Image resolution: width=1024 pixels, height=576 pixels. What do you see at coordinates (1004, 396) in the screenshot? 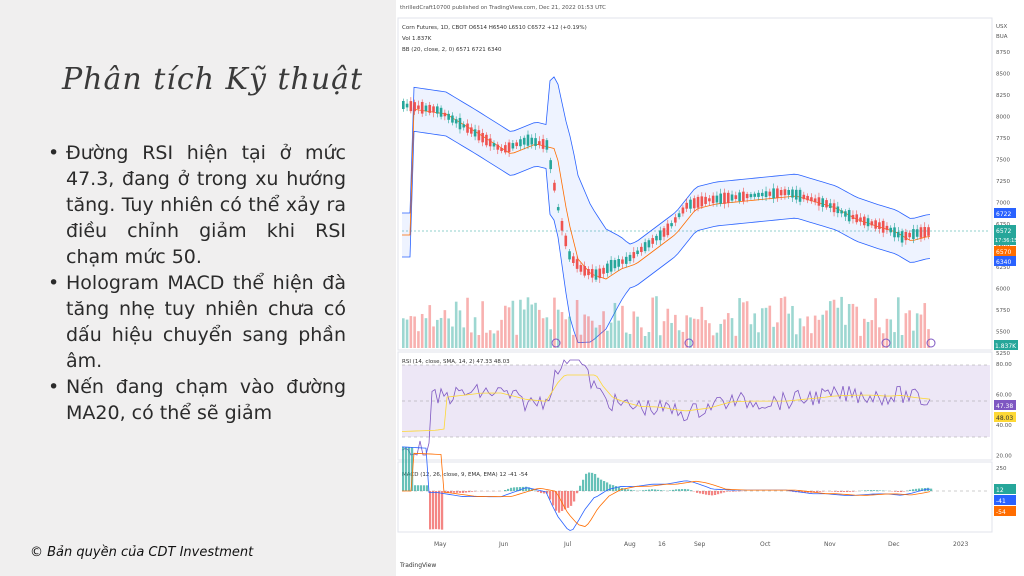
I see `rsi-tick-label: 60.00` at bounding box center [1004, 396].